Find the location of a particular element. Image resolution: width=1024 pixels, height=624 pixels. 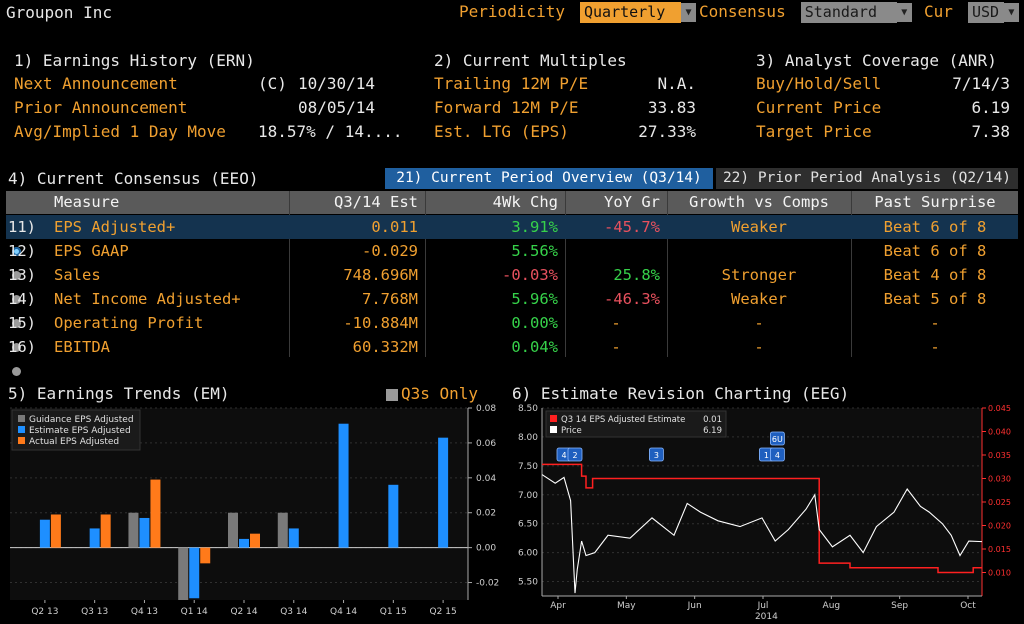

x-tick-label: Jun is located at coordinates (694, 606).